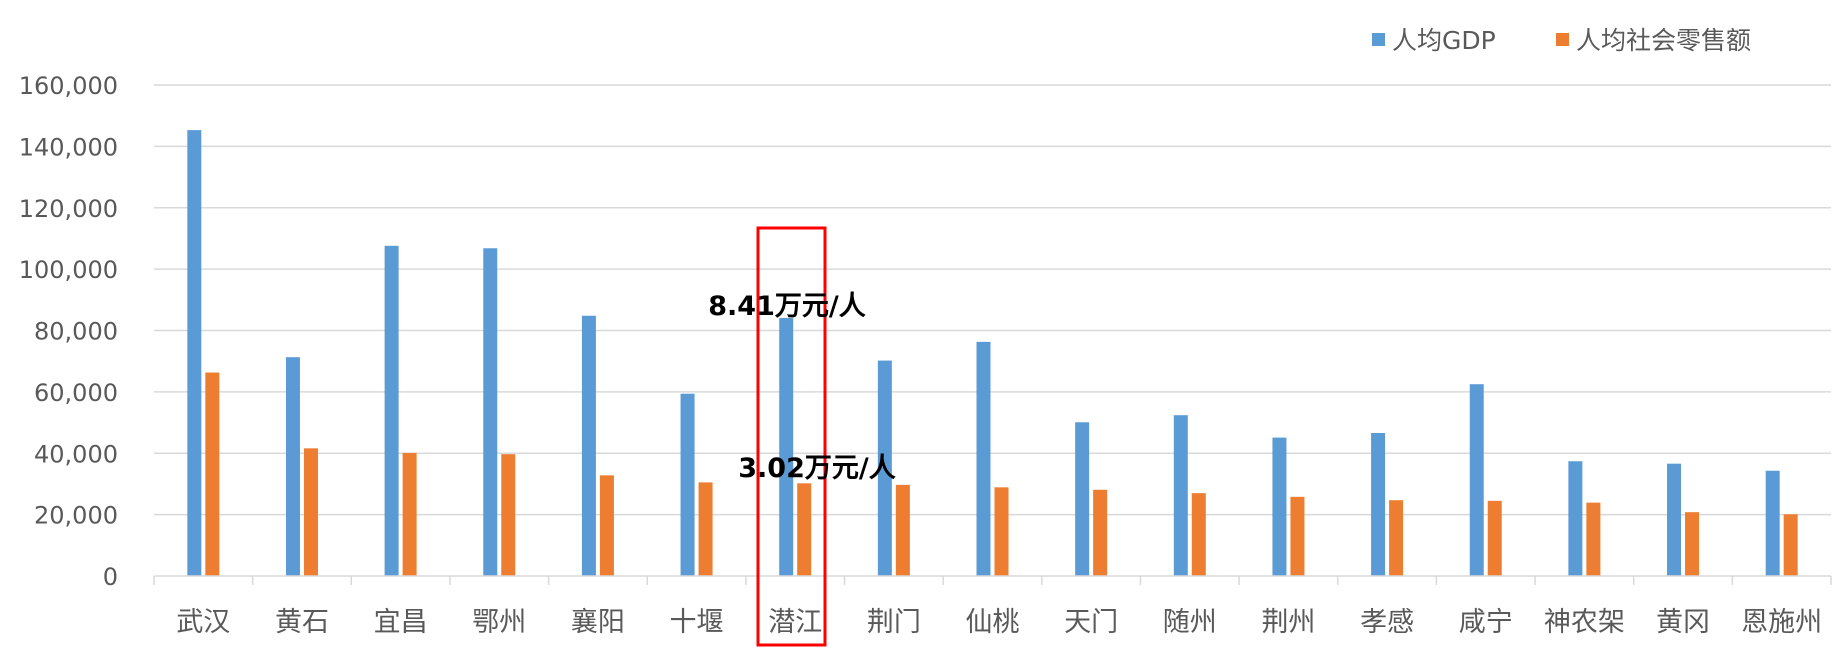 The image size is (1845, 659). Describe the element at coordinates (68, 270) in the screenshot. I see `y-tick-label: 100,000` at that location.